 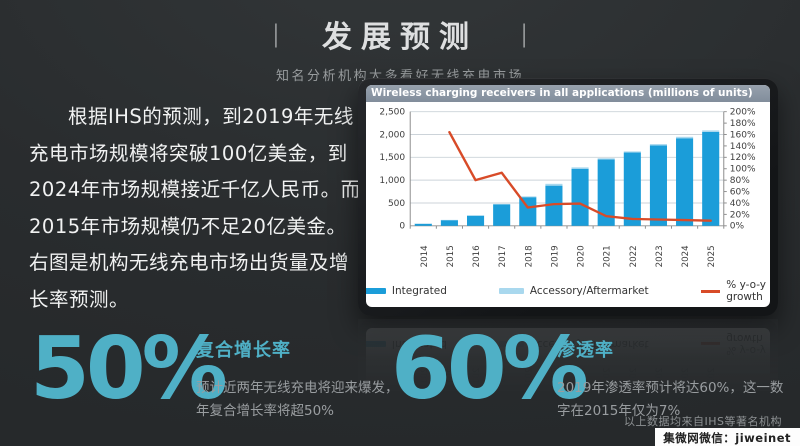 What do you see at coordinates (392, 181) in the screenshot?
I see `svg-text: 1,000` at bounding box center [392, 181].